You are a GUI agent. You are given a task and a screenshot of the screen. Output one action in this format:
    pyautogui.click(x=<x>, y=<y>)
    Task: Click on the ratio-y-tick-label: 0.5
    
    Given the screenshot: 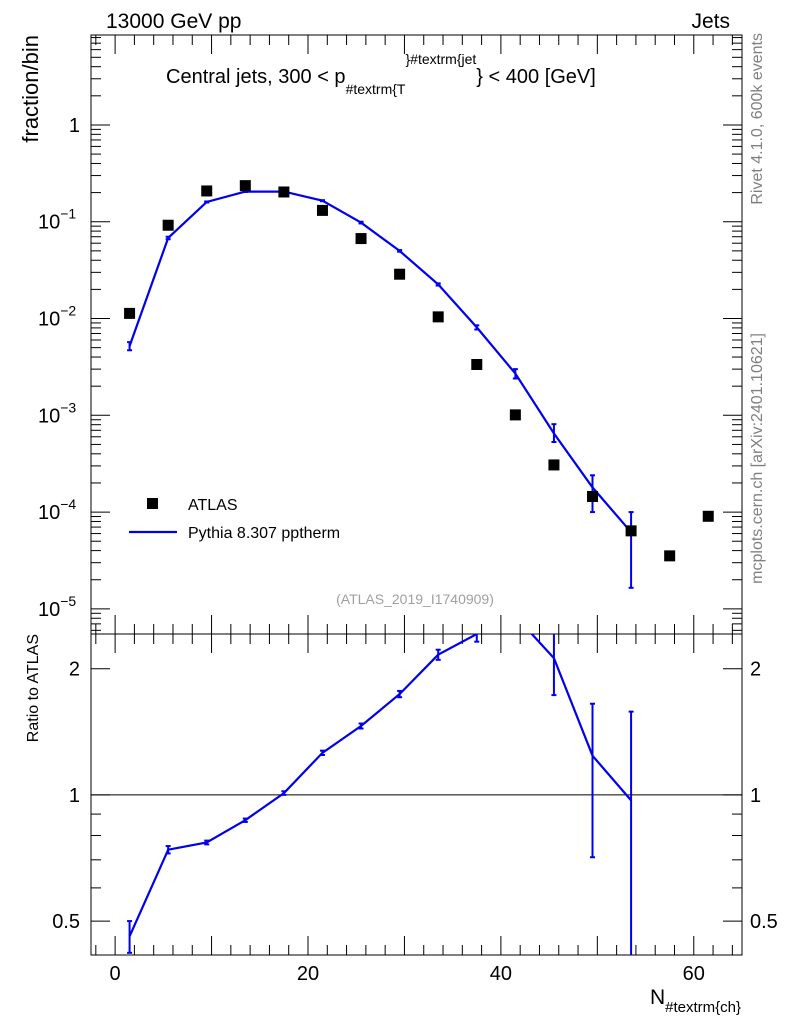 What is the action you would take?
    pyautogui.click(x=66, y=922)
    